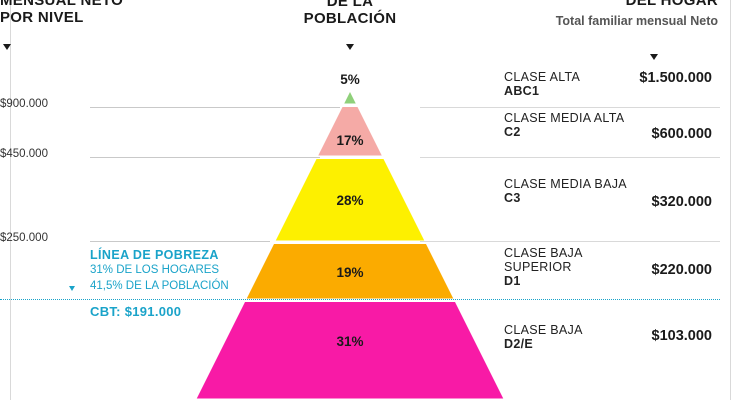 This screenshot has width=742, height=400. What do you see at coordinates (350, 18) in the screenshot?
I see `header-middle-line2: POBLACIÓN` at bounding box center [350, 18].